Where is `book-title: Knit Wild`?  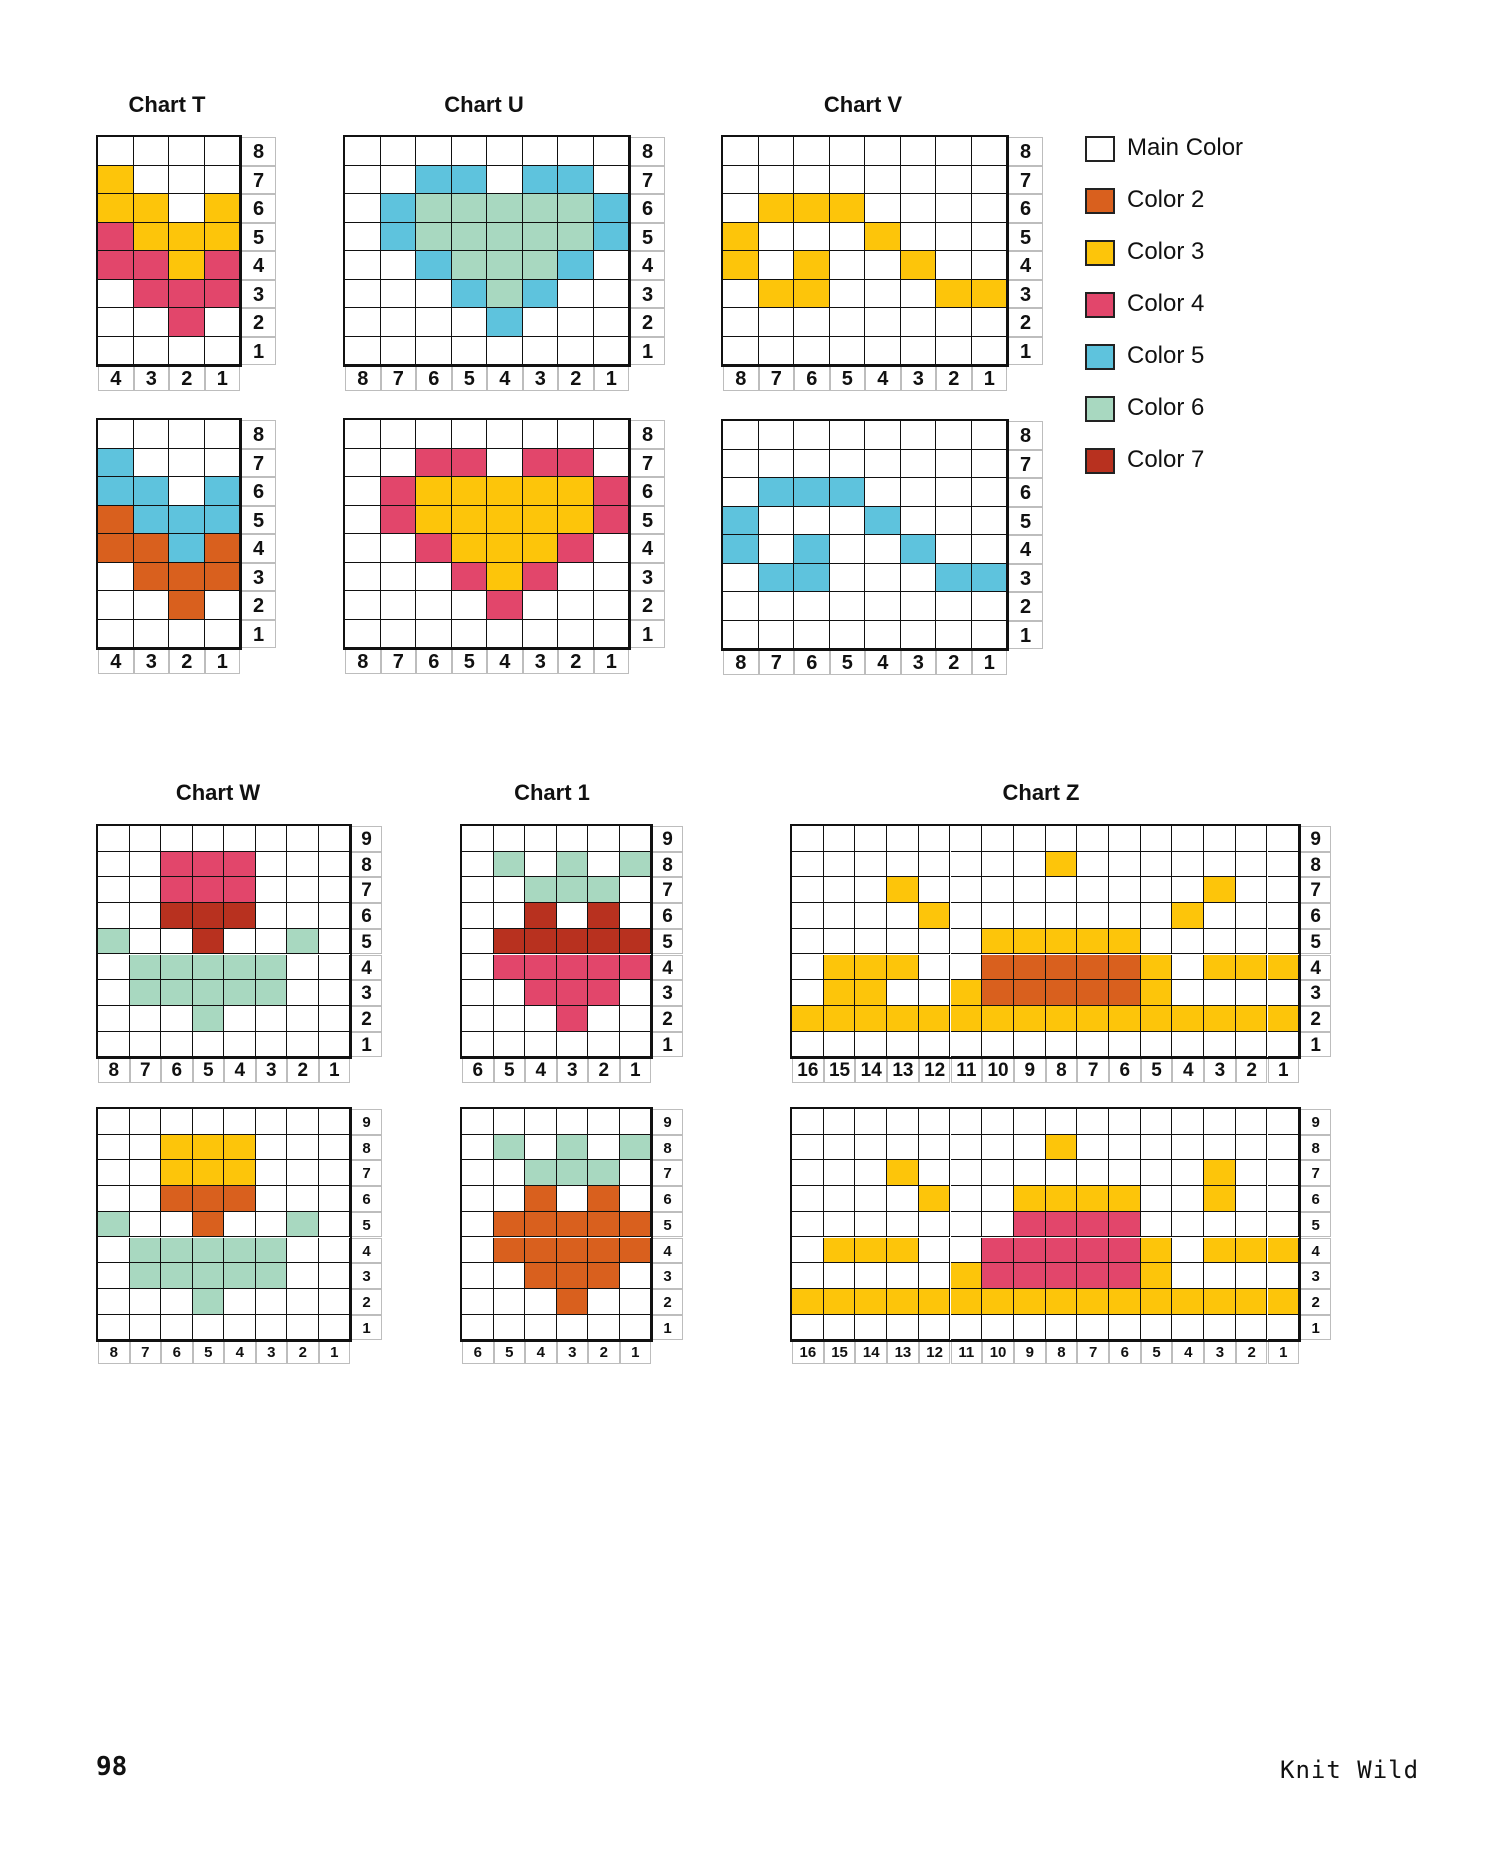
book-title: Knit Wild is located at coordinates (1350, 1770).